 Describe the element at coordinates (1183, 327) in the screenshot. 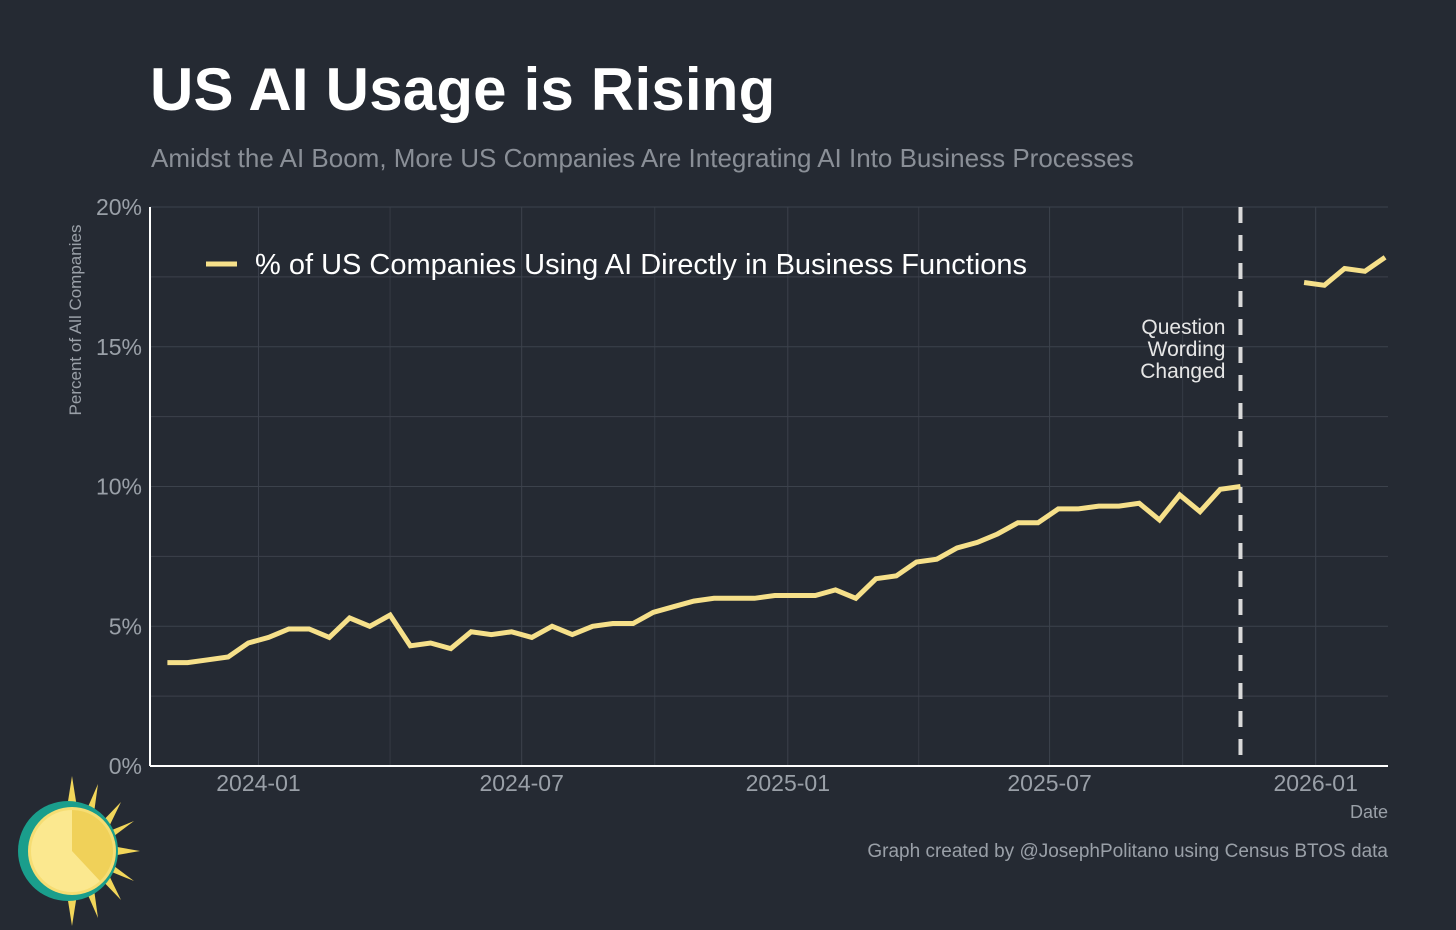

I see `annotation-text: Question` at that location.